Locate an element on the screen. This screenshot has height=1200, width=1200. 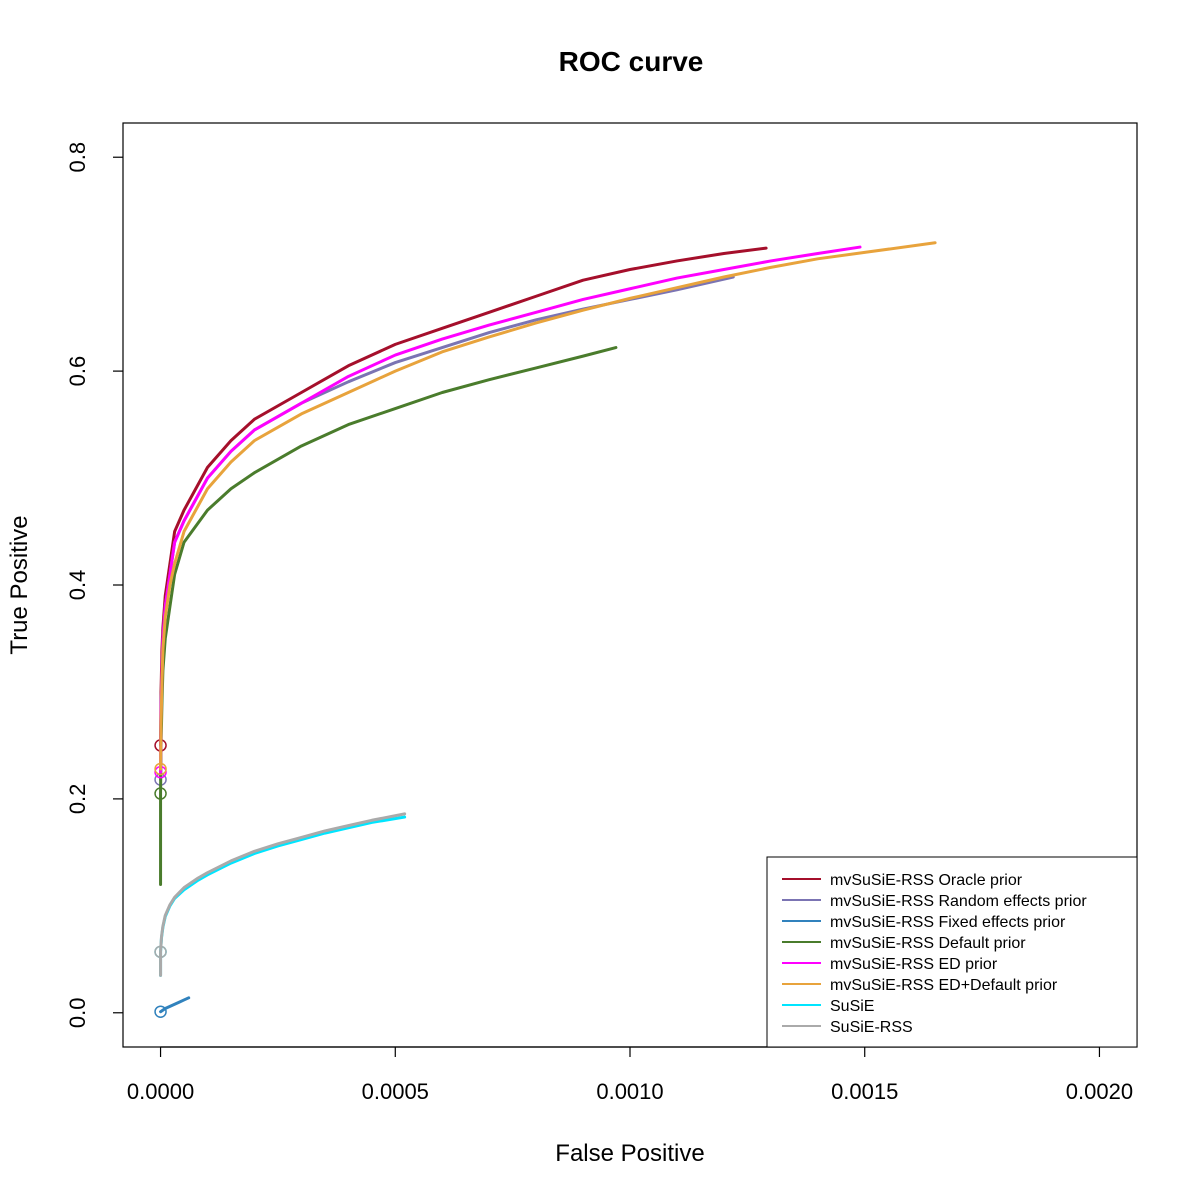
legend-label-mvsusie-rss-oracle-prior: mvSuSiE-RSS Oracle prior is located at coordinates (926, 880).